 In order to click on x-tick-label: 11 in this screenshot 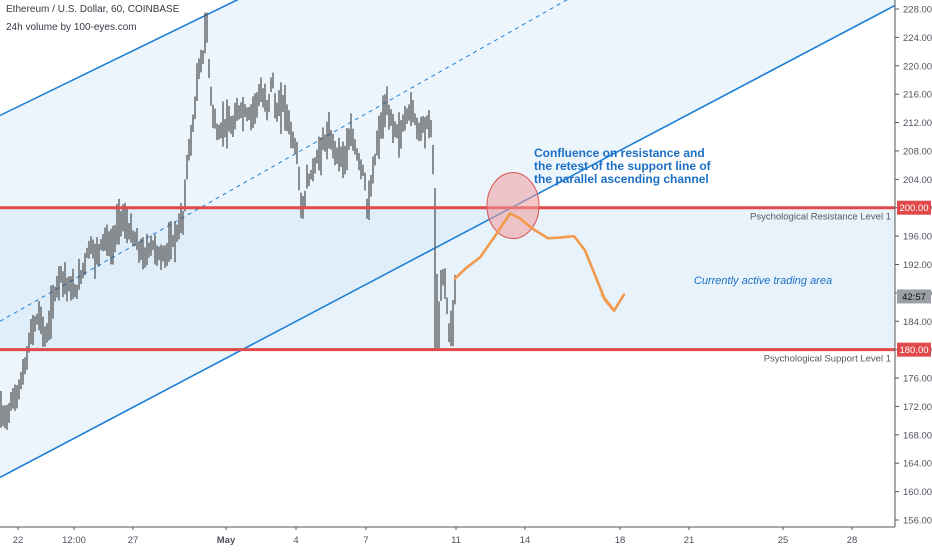, I will do `click(456, 540)`.